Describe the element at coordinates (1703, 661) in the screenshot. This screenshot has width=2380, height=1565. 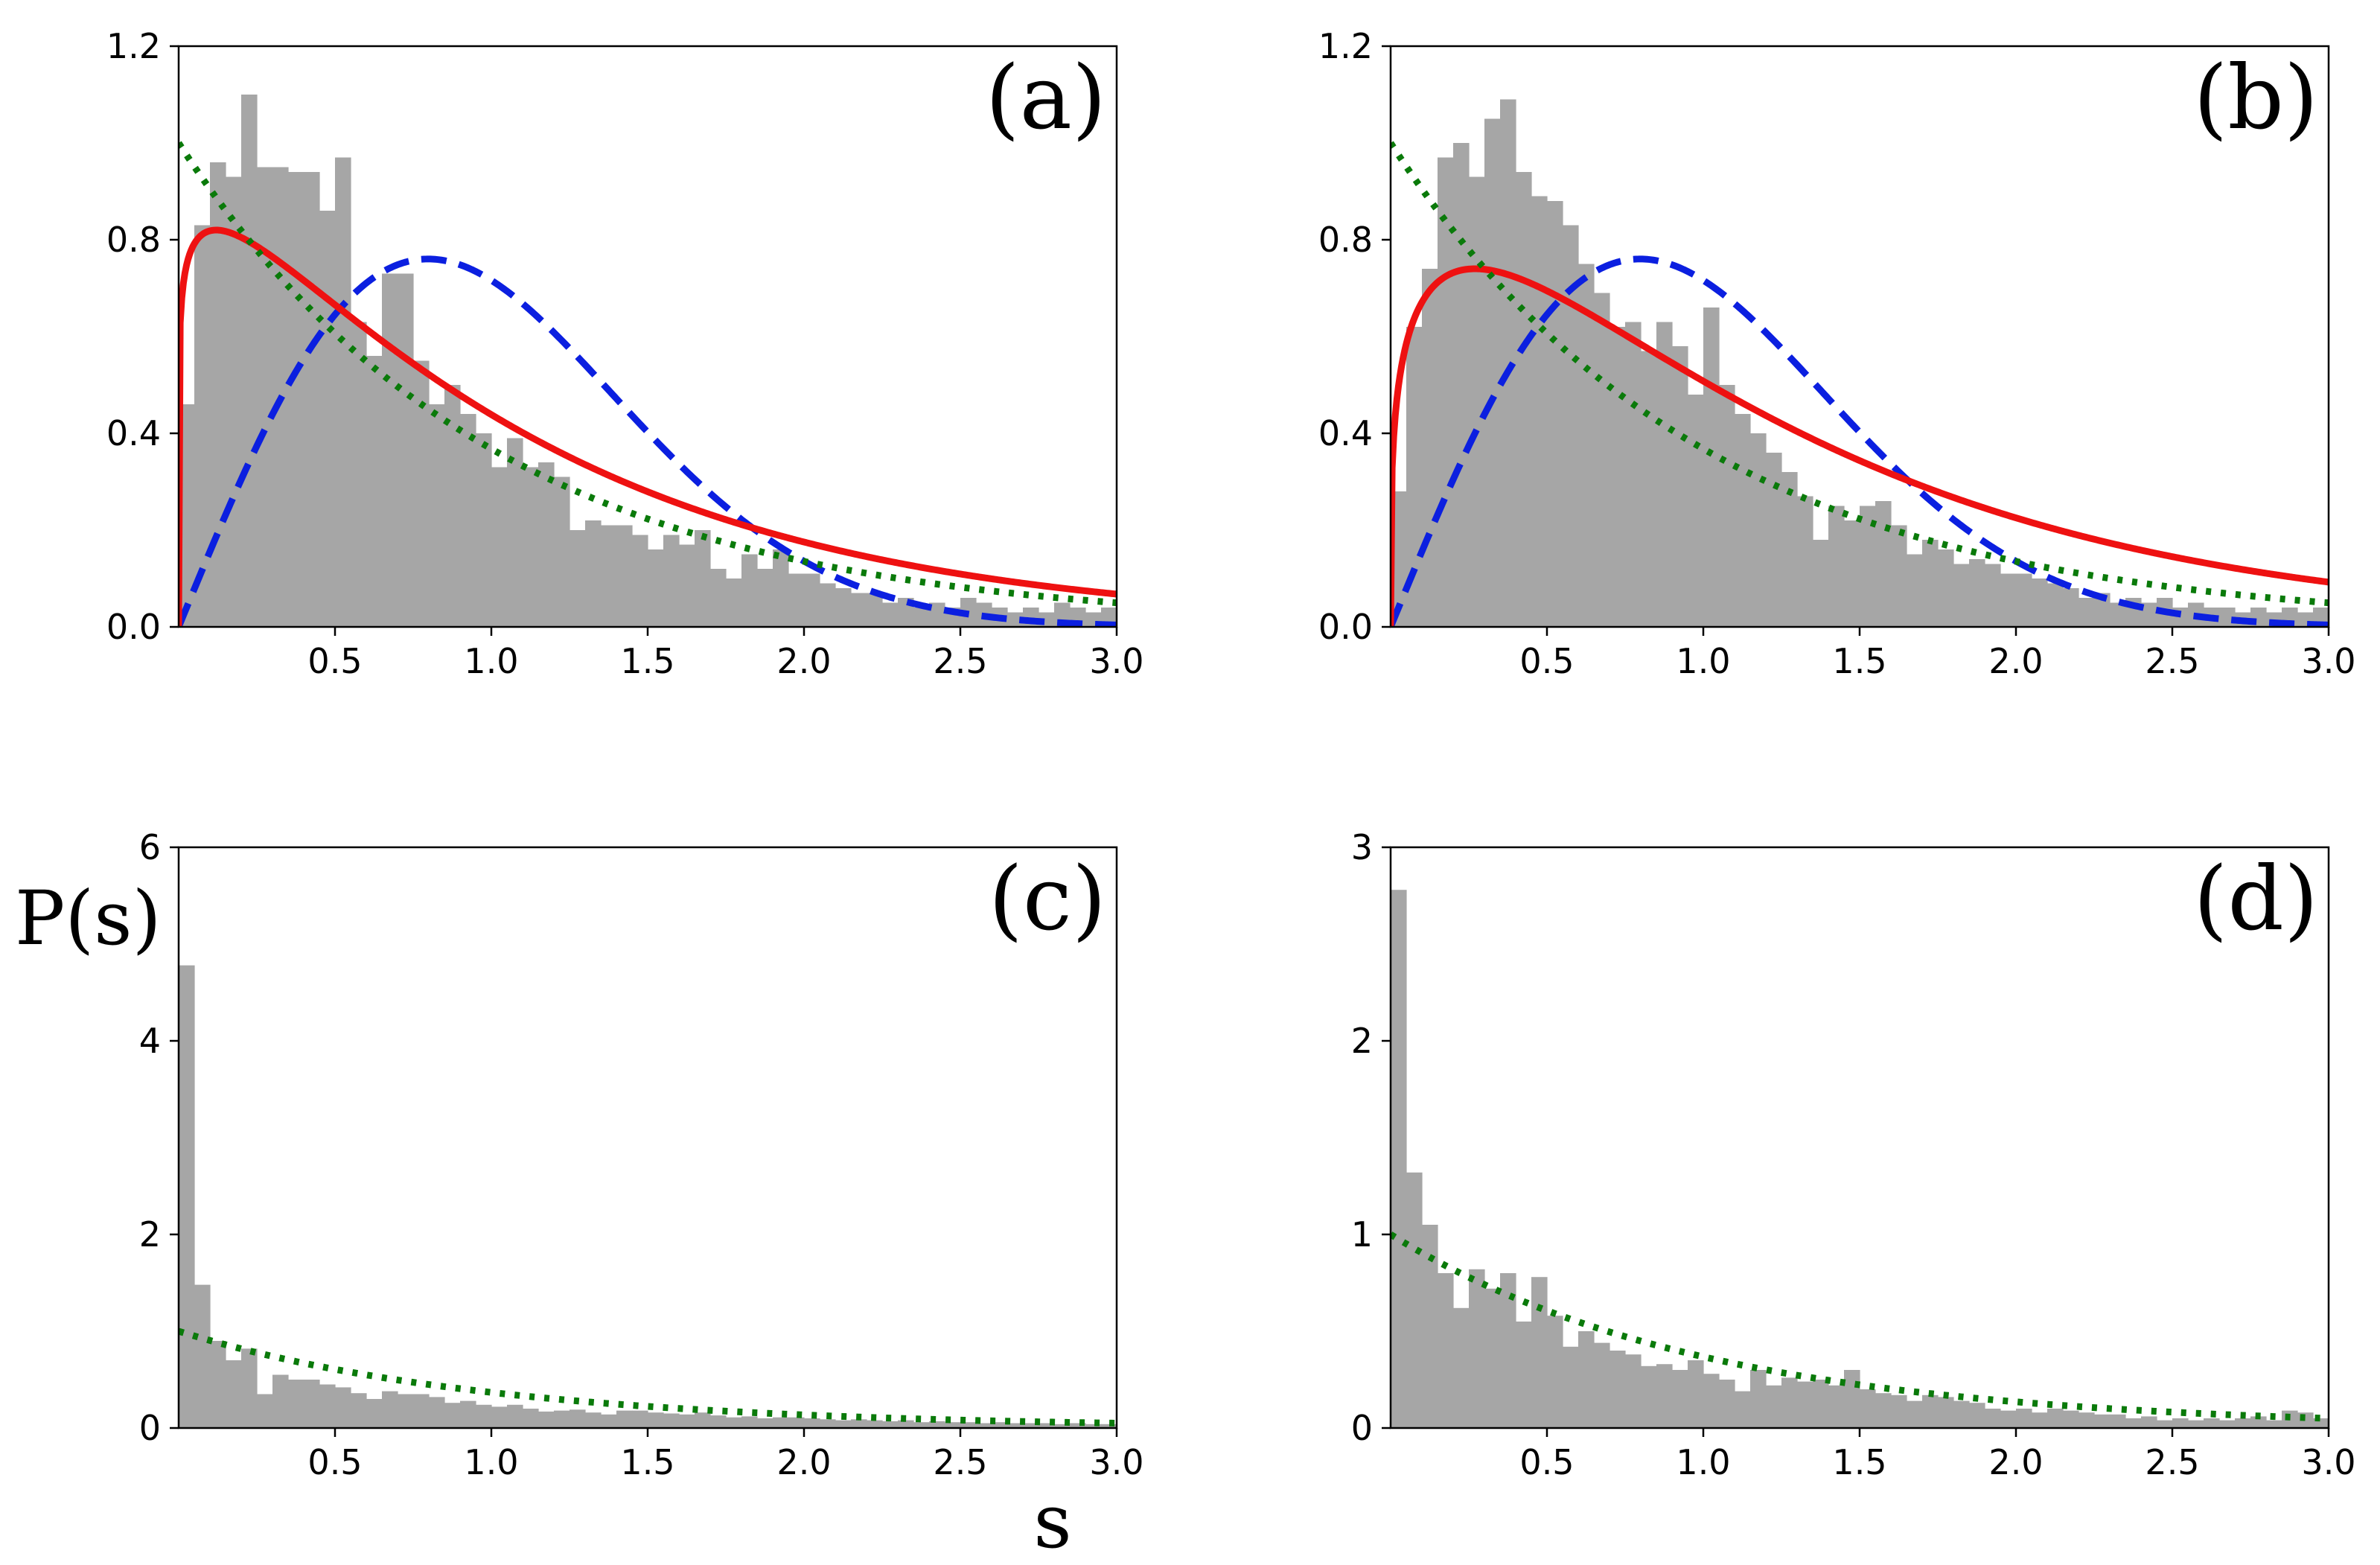
I see `x-tick-label: 1.0` at that location.